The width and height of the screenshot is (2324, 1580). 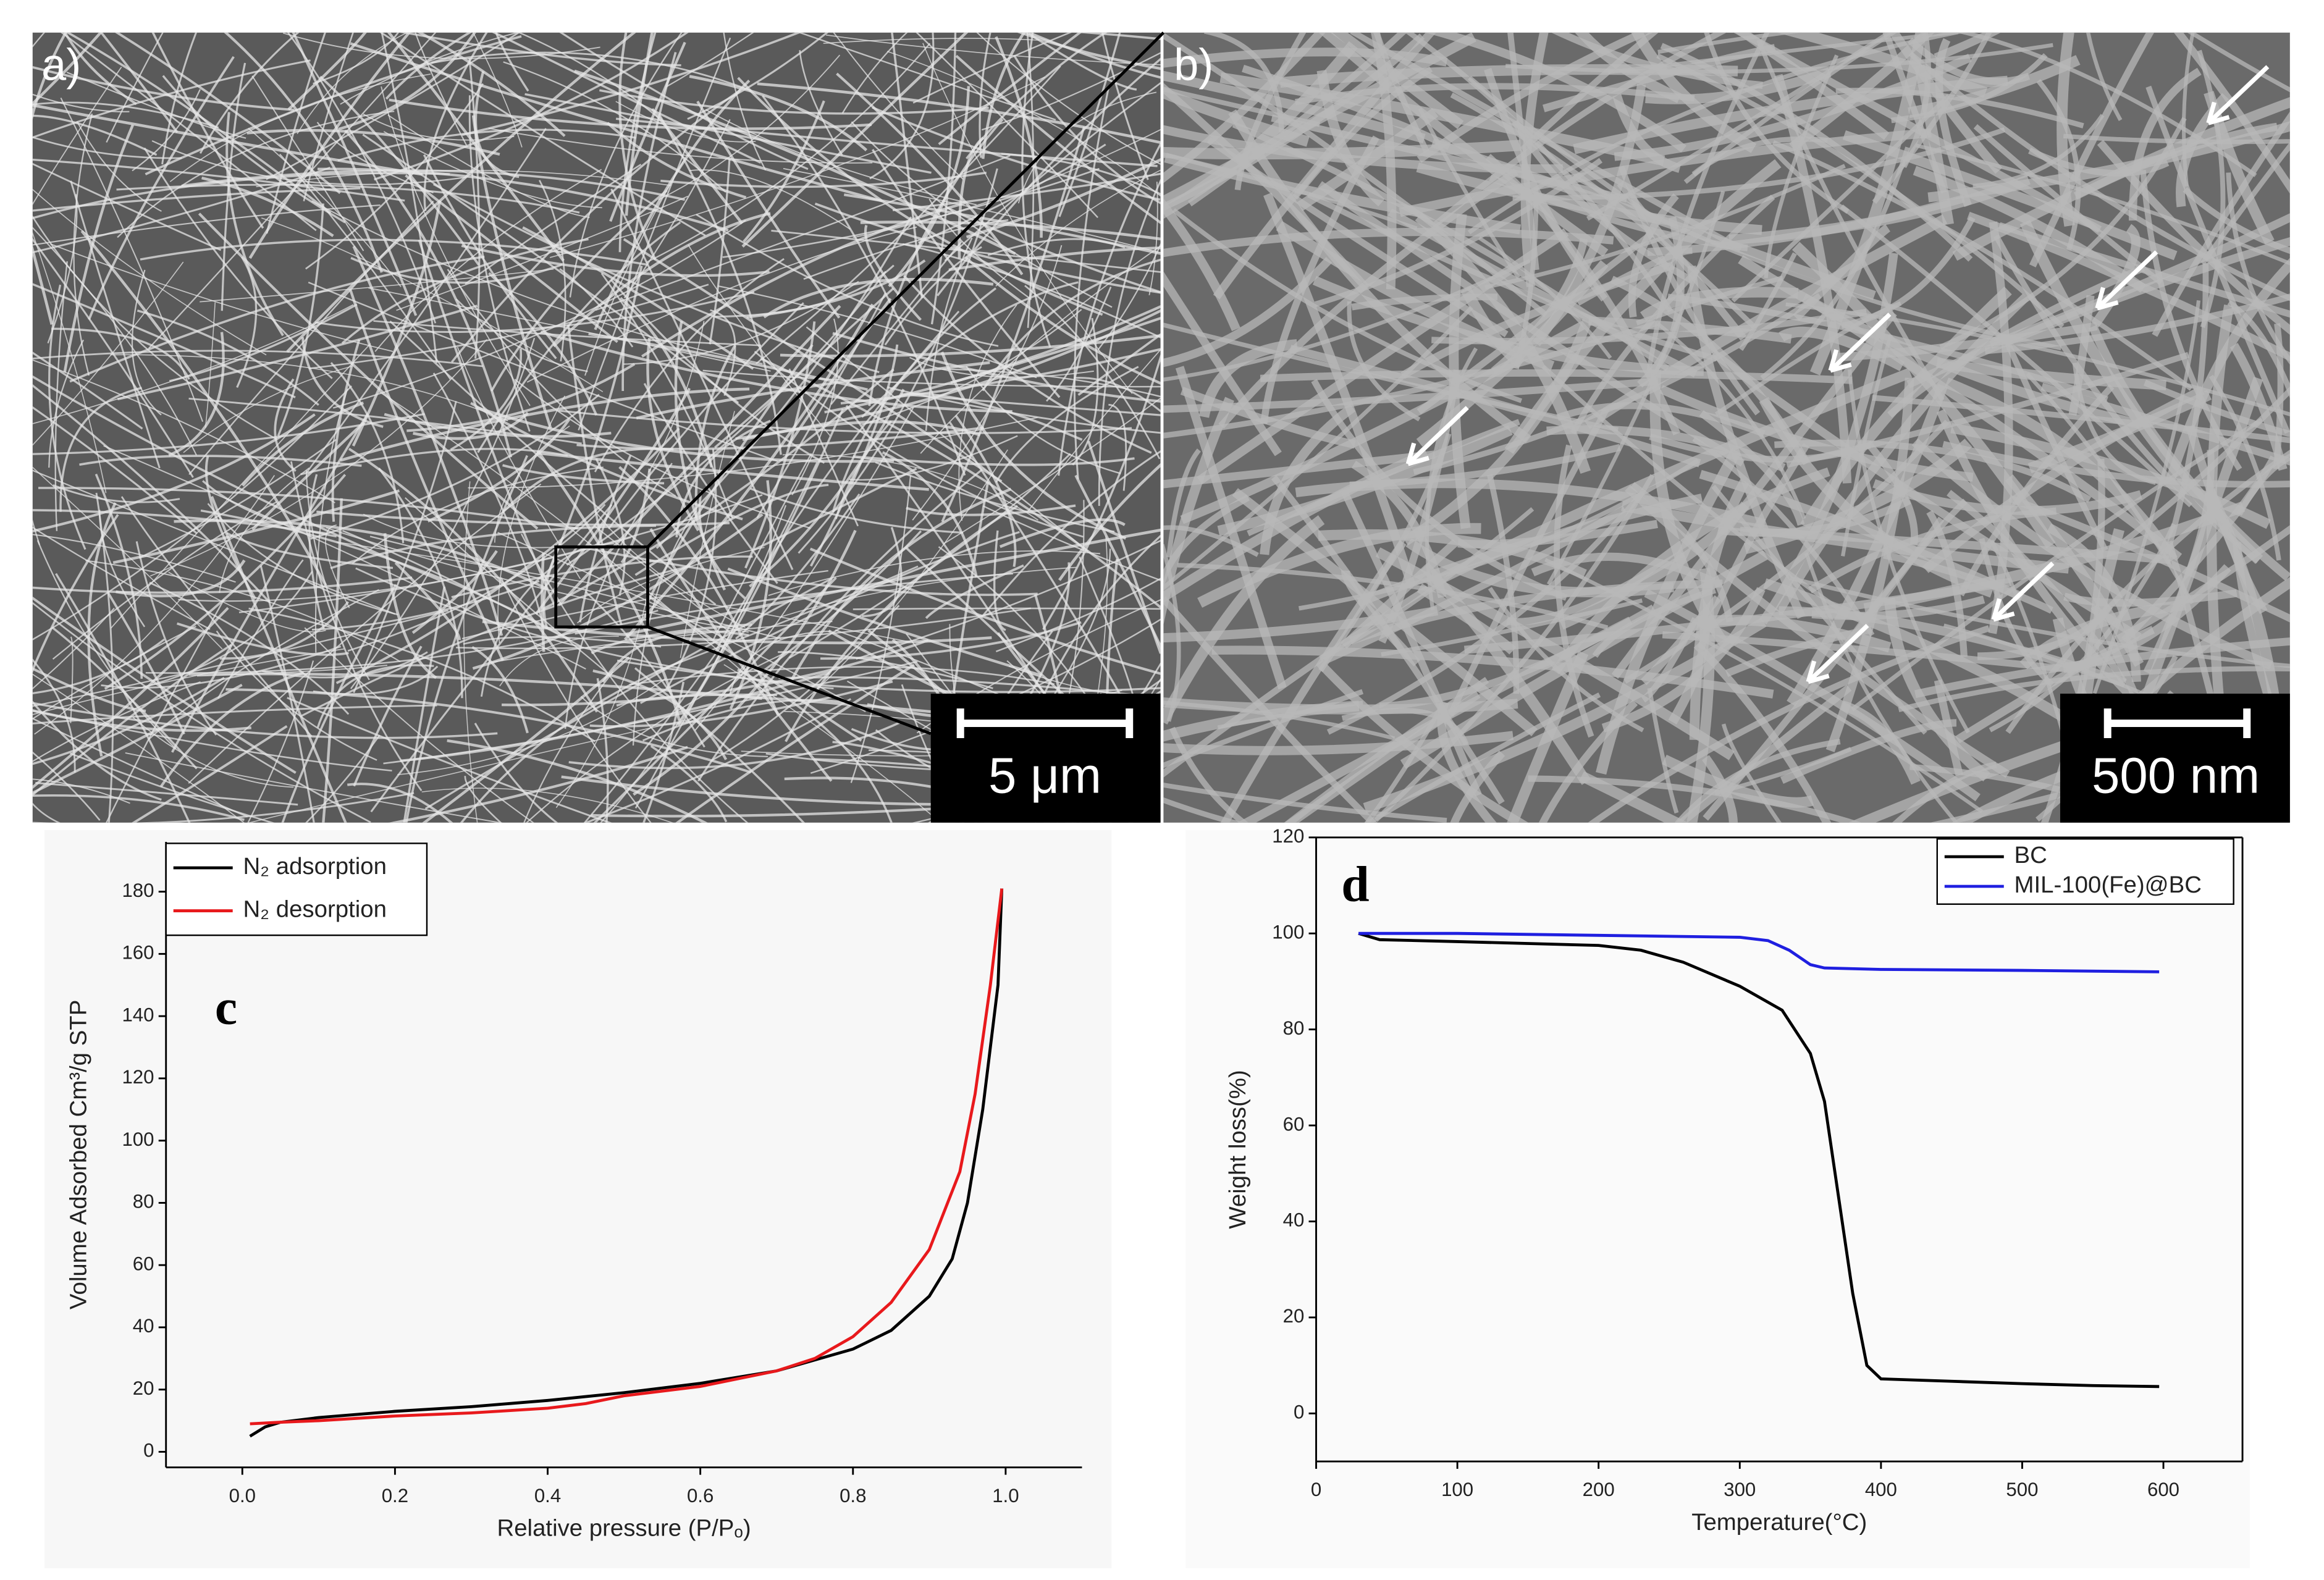 What do you see at coordinates (1288, 836) in the screenshot?
I see `y-tick-label: 120` at bounding box center [1288, 836].